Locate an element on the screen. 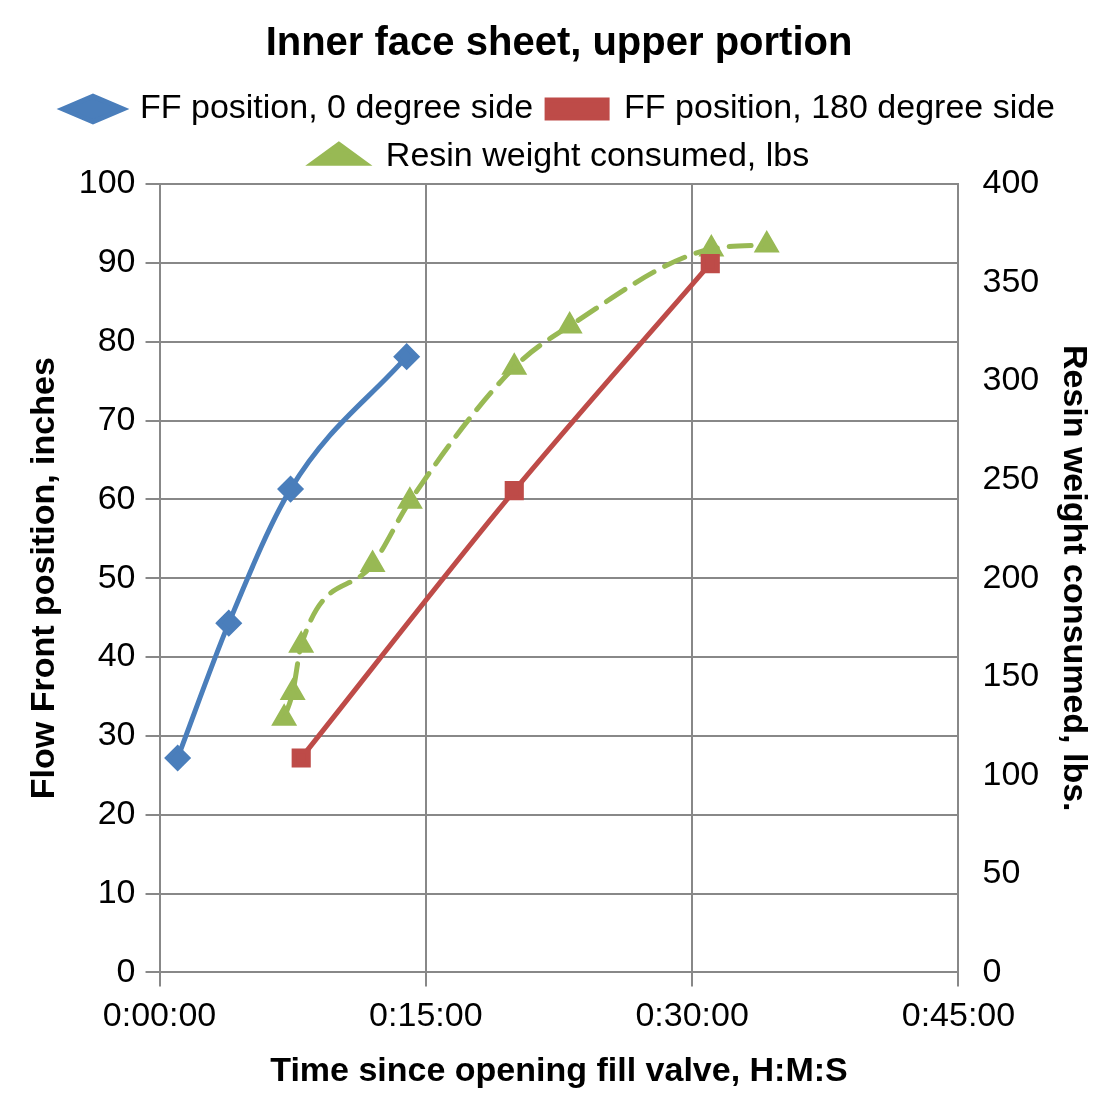  x-tick-label: 0:45:00 is located at coordinates (958, 1014).